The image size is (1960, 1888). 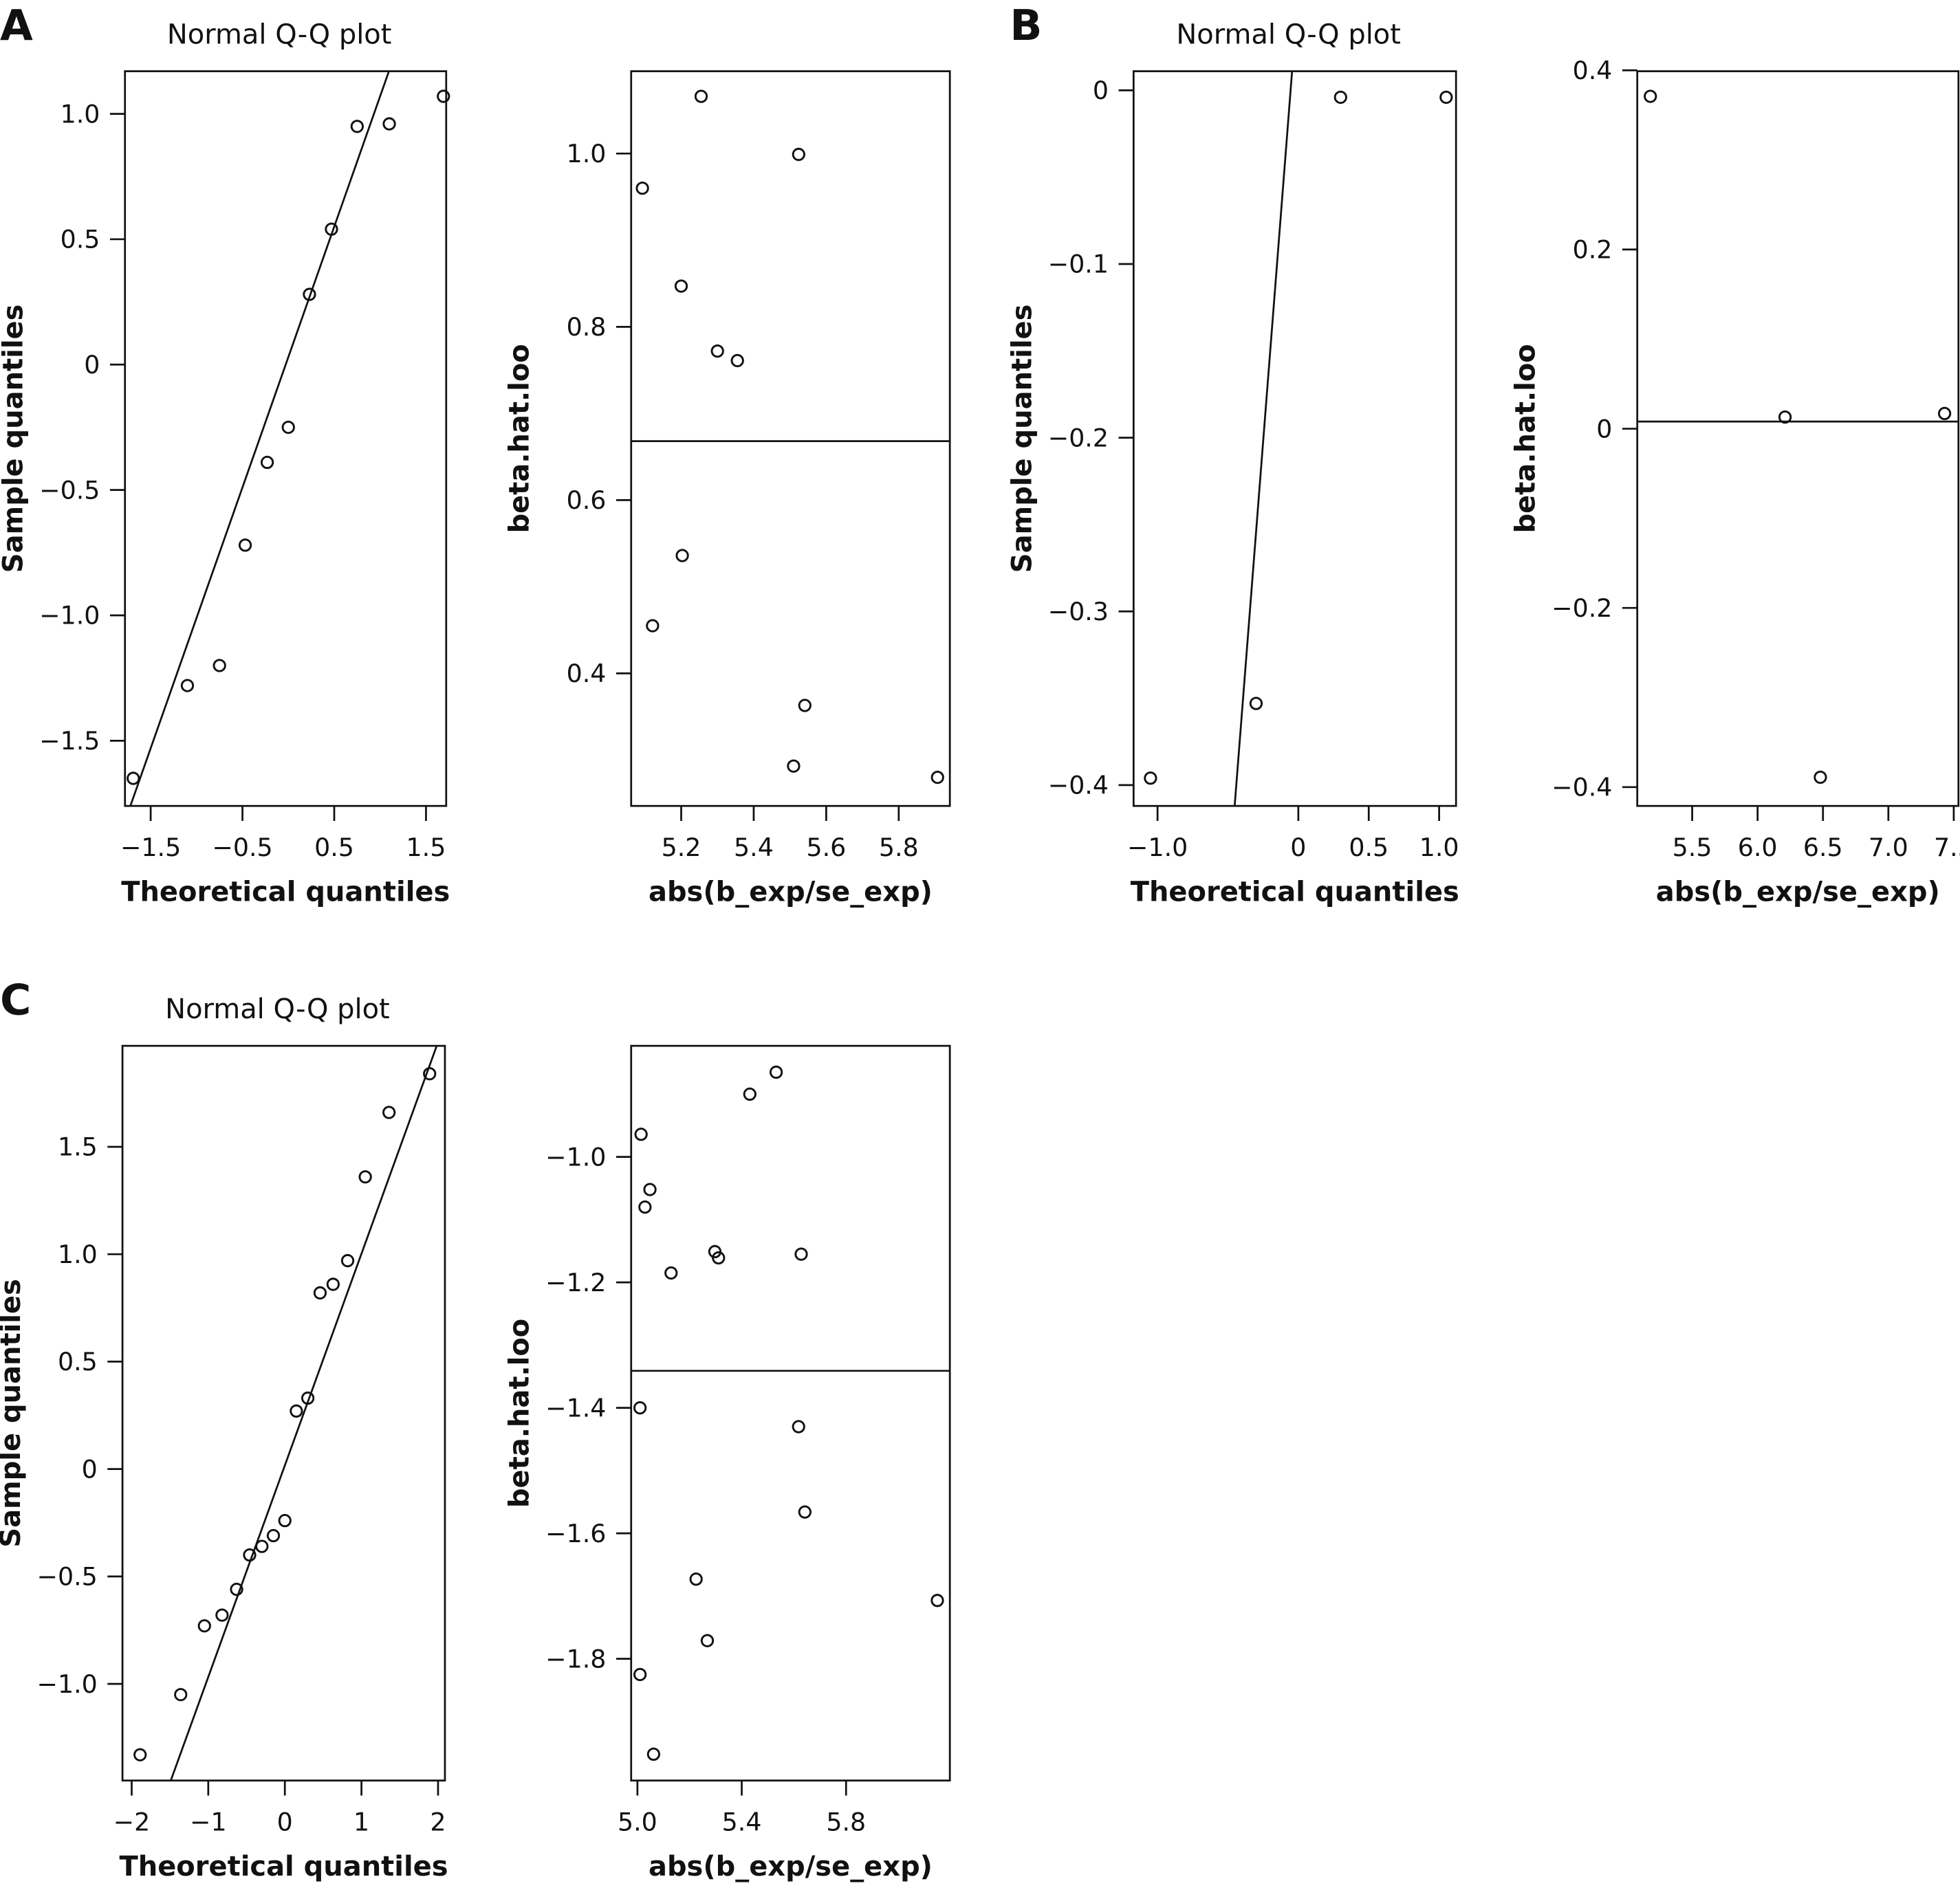 I want to click on y-tick-label: −0.1, so click(x=1078, y=264).